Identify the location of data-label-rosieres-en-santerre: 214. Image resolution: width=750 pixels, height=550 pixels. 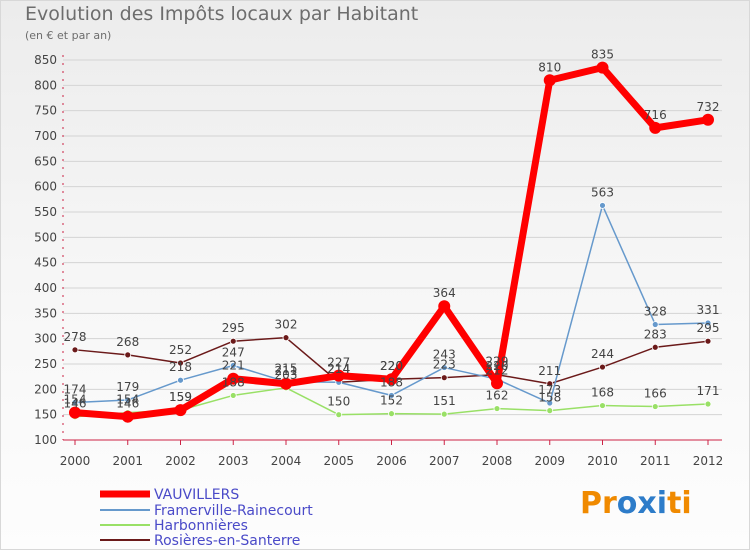
(338, 369).